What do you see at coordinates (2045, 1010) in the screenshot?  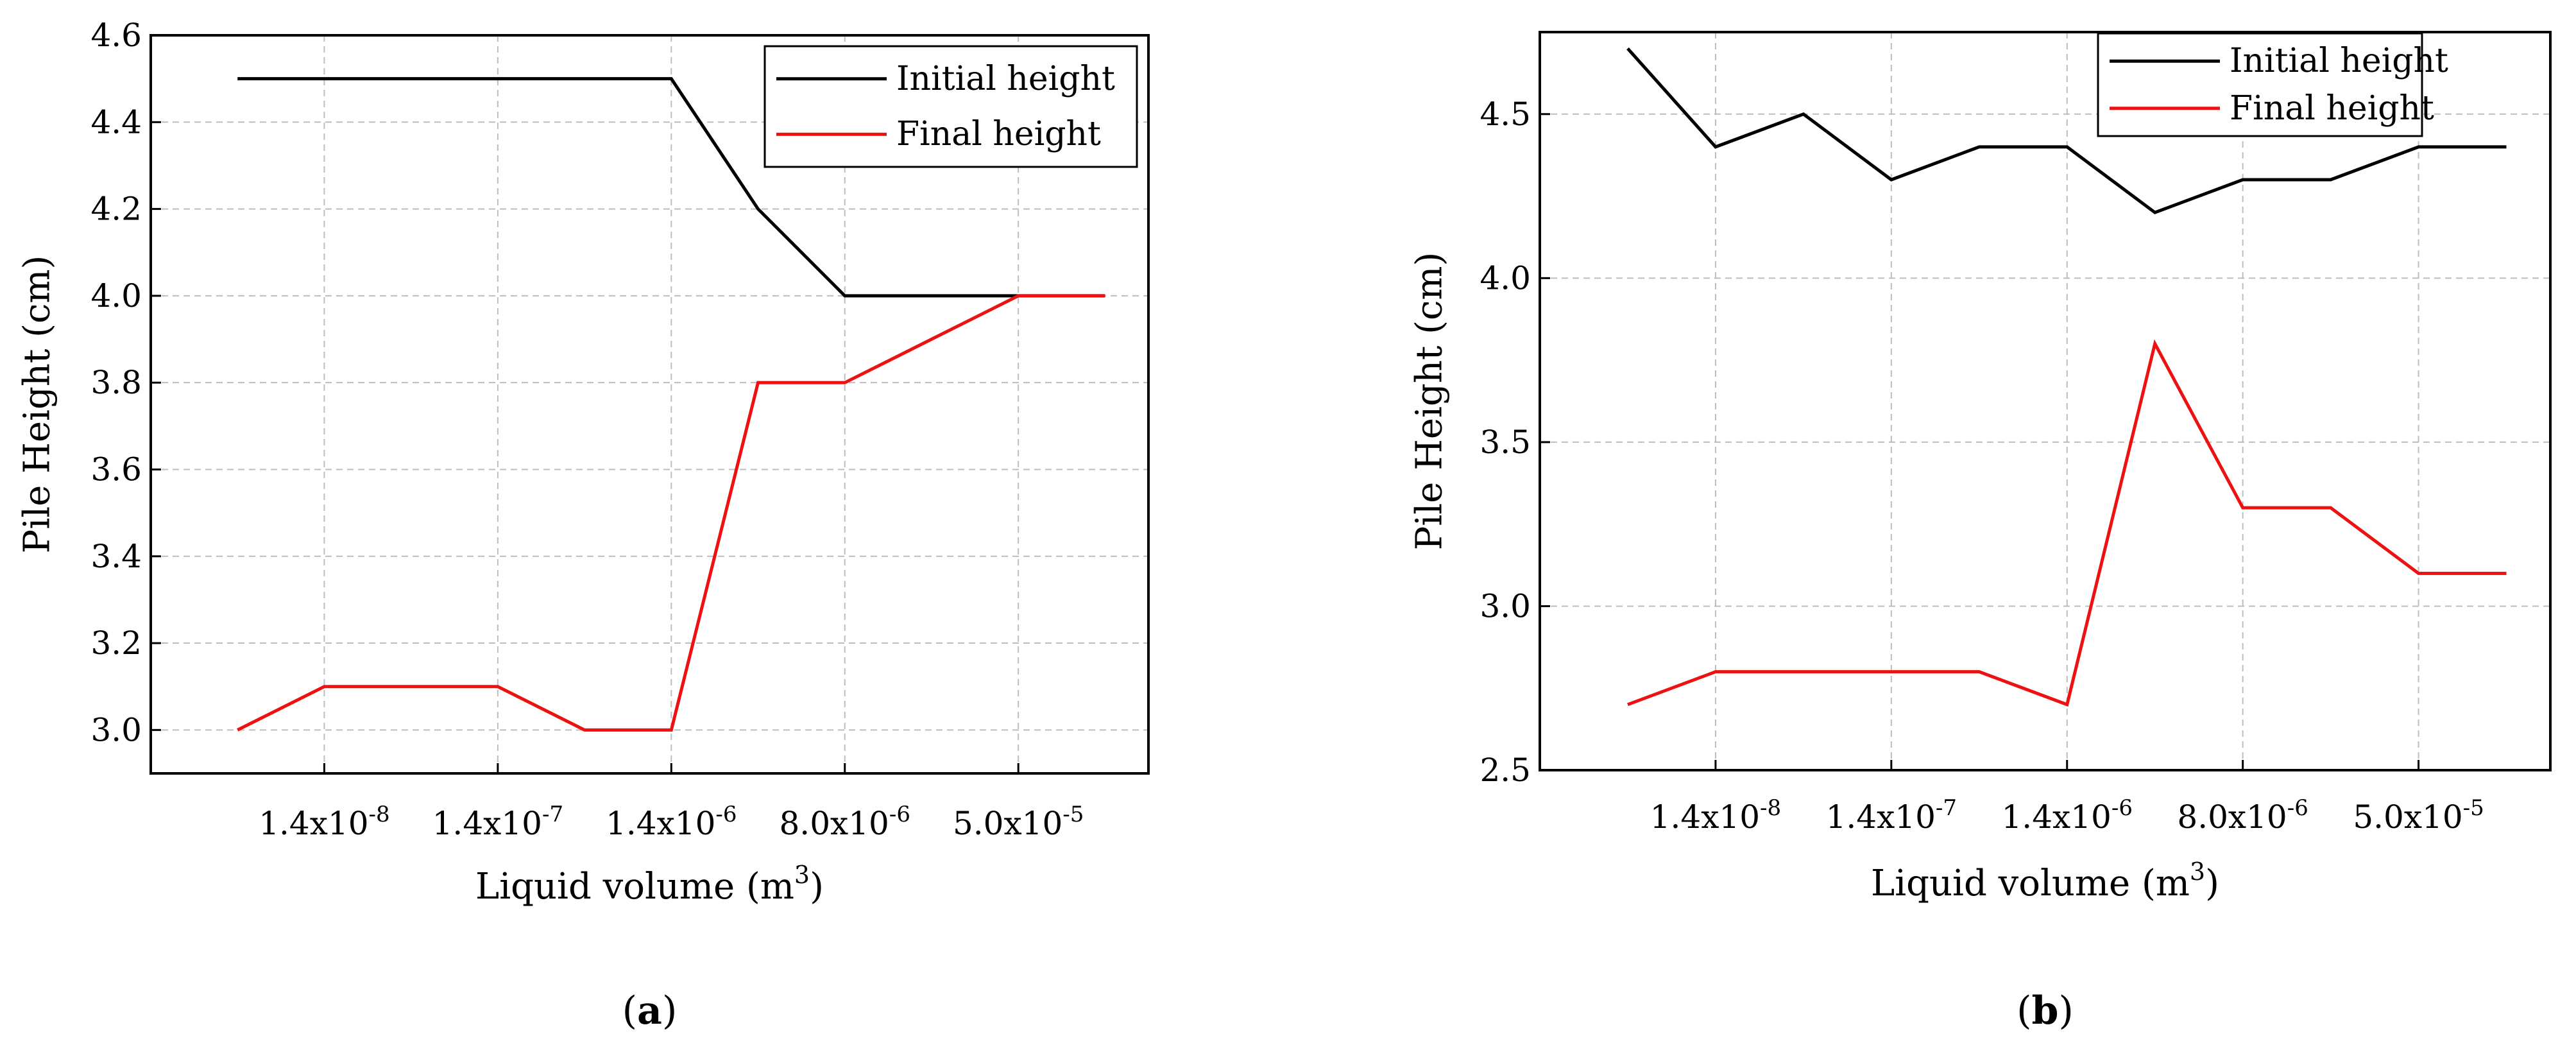 I see `chart-b-panel-label: (b)` at bounding box center [2045, 1010].